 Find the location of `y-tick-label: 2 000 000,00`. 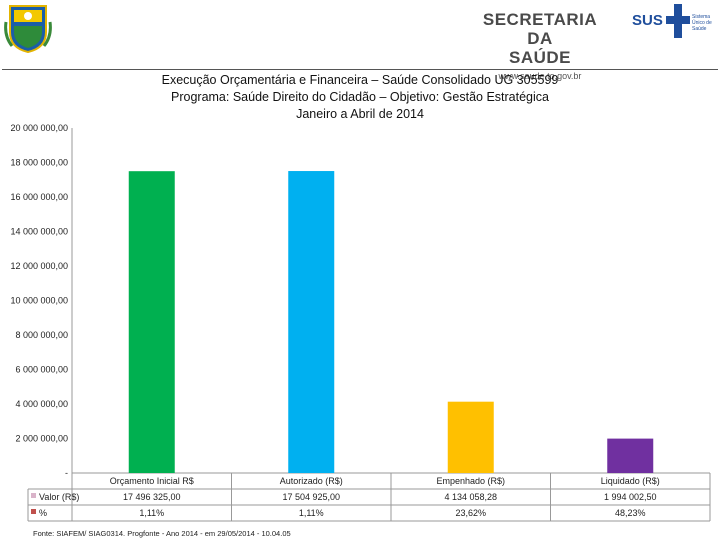

y-tick-label: 2 000 000,00 is located at coordinates (41, 439).